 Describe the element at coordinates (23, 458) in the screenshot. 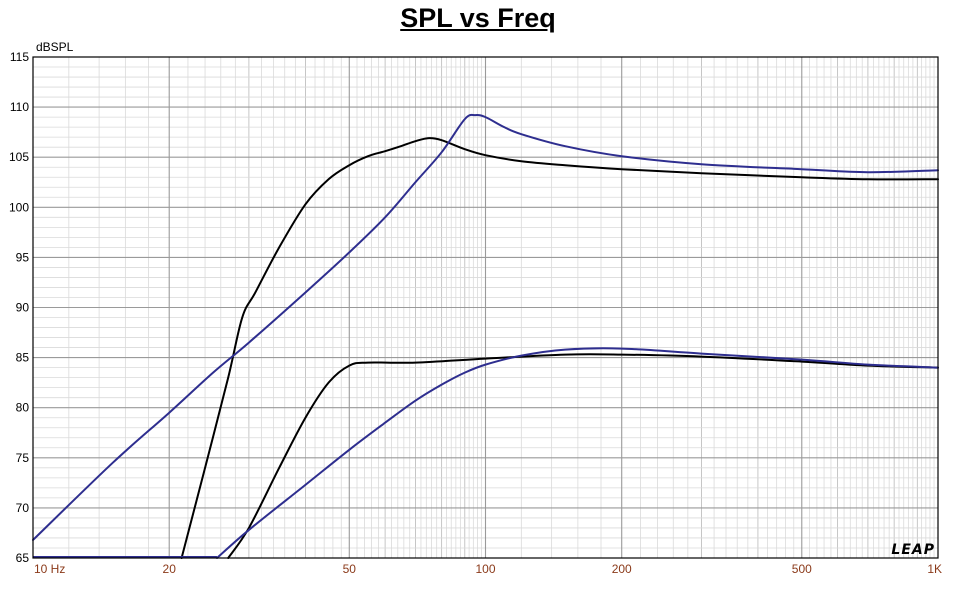

I see `y-tick-label: 75` at that location.